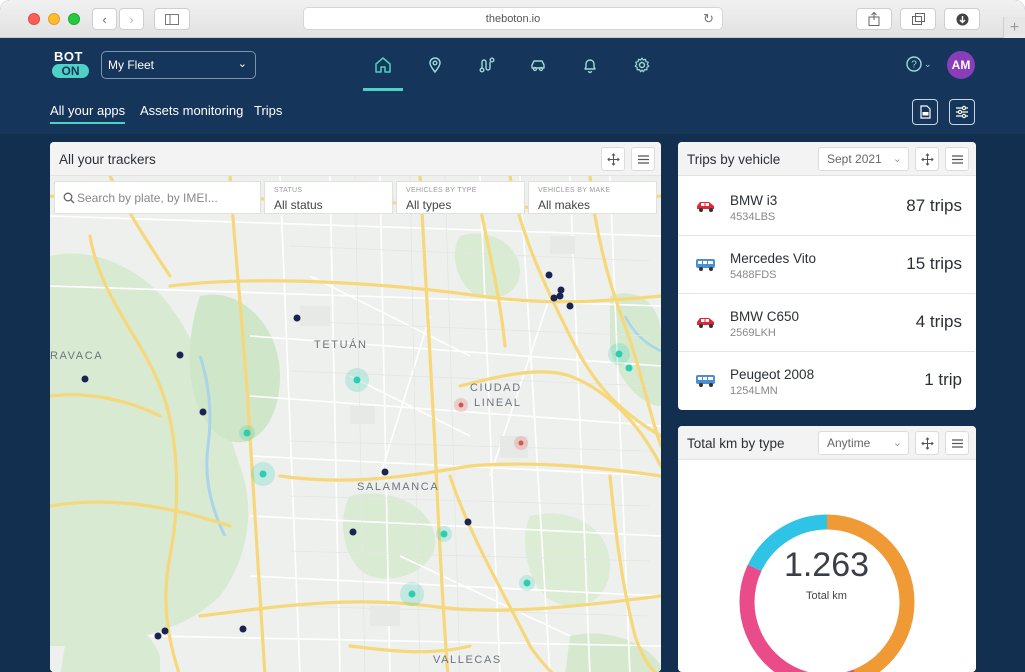 Image resolution: width=1025 pixels, height=672 pixels. I want to click on trip-count: 87 trips, so click(934, 205).